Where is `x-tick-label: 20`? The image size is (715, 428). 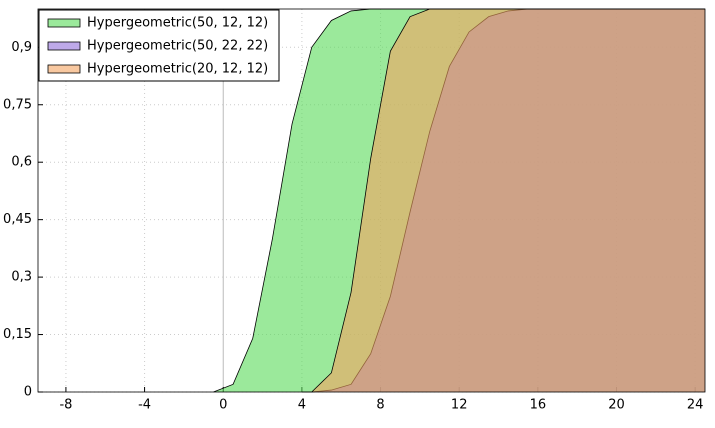 x-tick-label: 20 is located at coordinates (616, 405).